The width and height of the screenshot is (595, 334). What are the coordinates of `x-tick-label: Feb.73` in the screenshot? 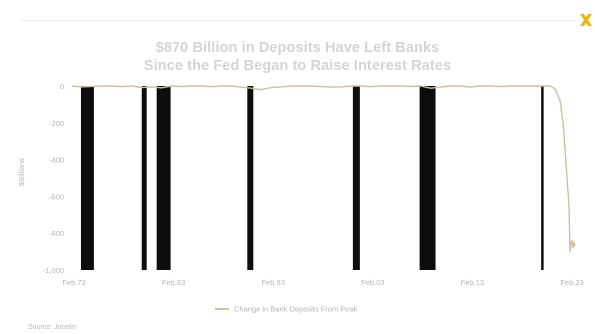 It's located at (73, 282).